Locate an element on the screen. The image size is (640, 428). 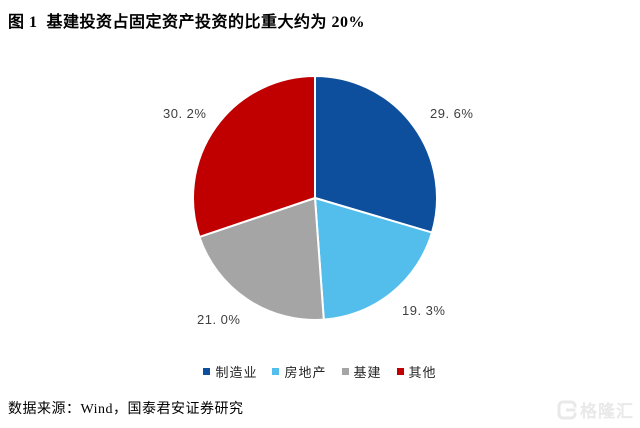
legend-item-基建: 基建 is located at coordinates (361, 371).